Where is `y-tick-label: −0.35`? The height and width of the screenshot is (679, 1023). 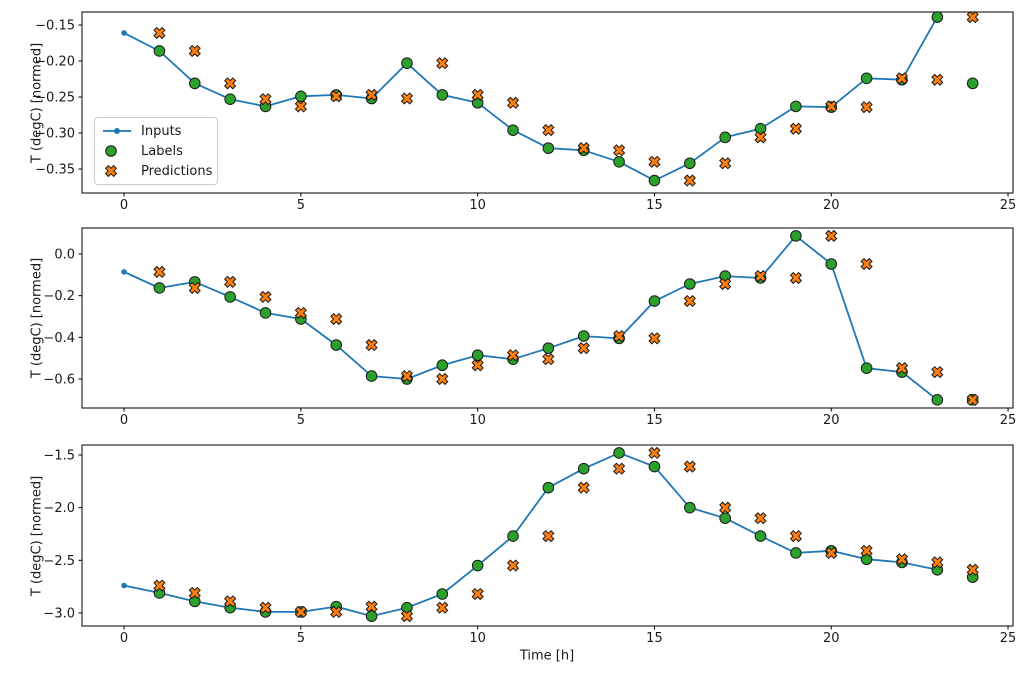
y-tick-label: −0.35 is located at coordinates (55, 170).